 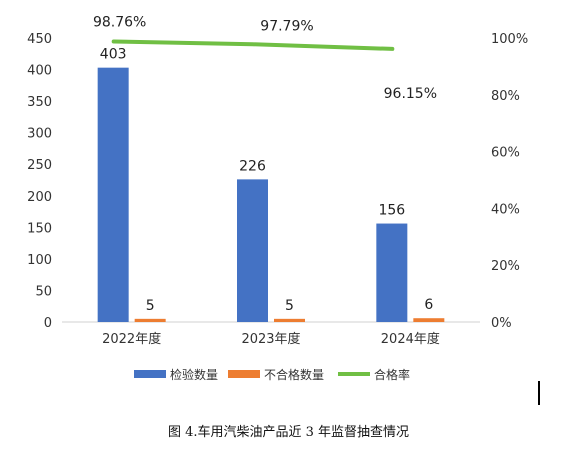 What do you see at coordinates (252, 166) in the screenshot?
I see `bar-data-label: 226` at bounding box center [252, 166].